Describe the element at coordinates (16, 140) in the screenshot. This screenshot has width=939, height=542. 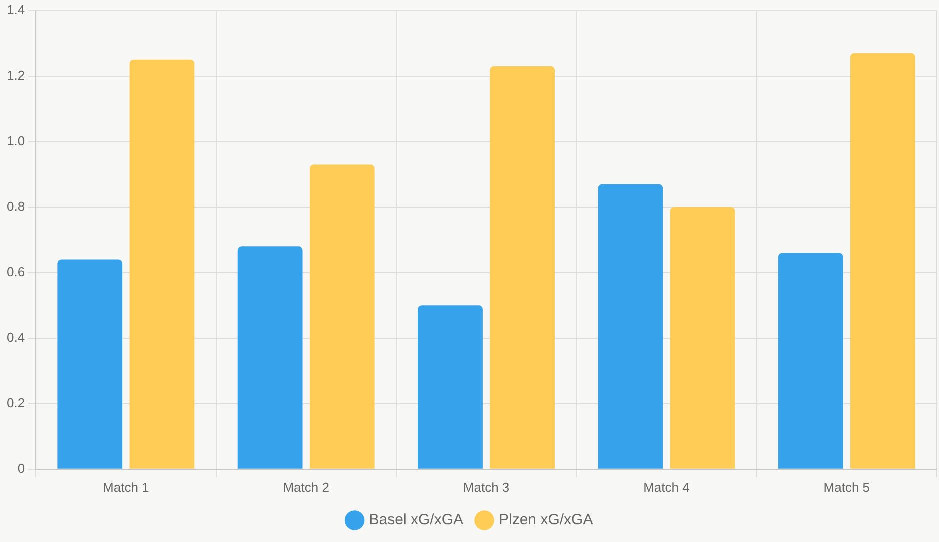
I see `y-tick-label: 1.0` at that location.